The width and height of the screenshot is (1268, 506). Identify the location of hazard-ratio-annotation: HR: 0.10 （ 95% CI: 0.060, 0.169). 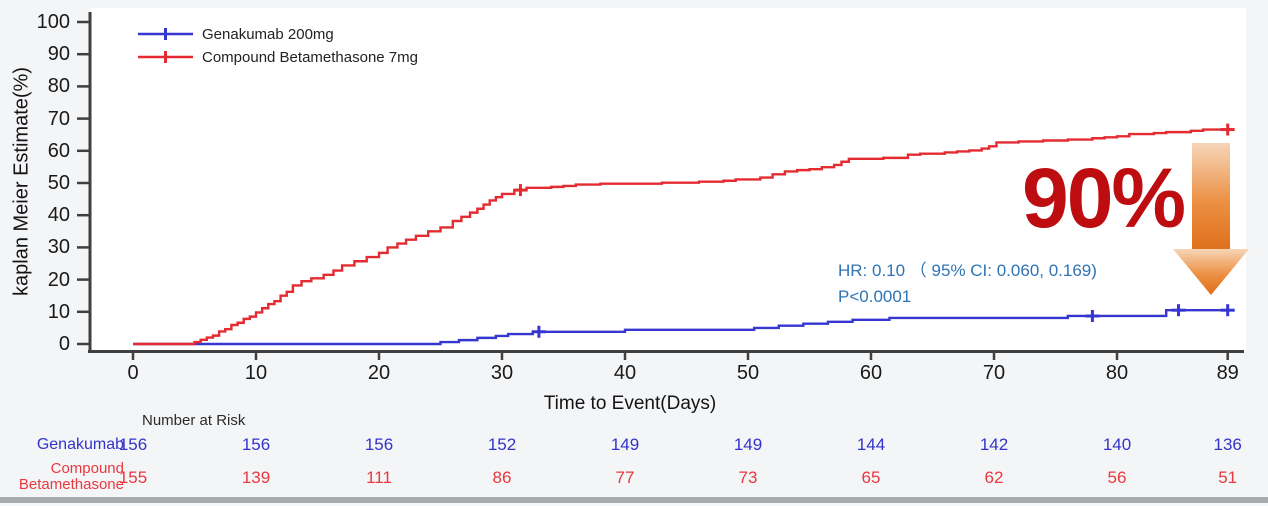
(967, 270).